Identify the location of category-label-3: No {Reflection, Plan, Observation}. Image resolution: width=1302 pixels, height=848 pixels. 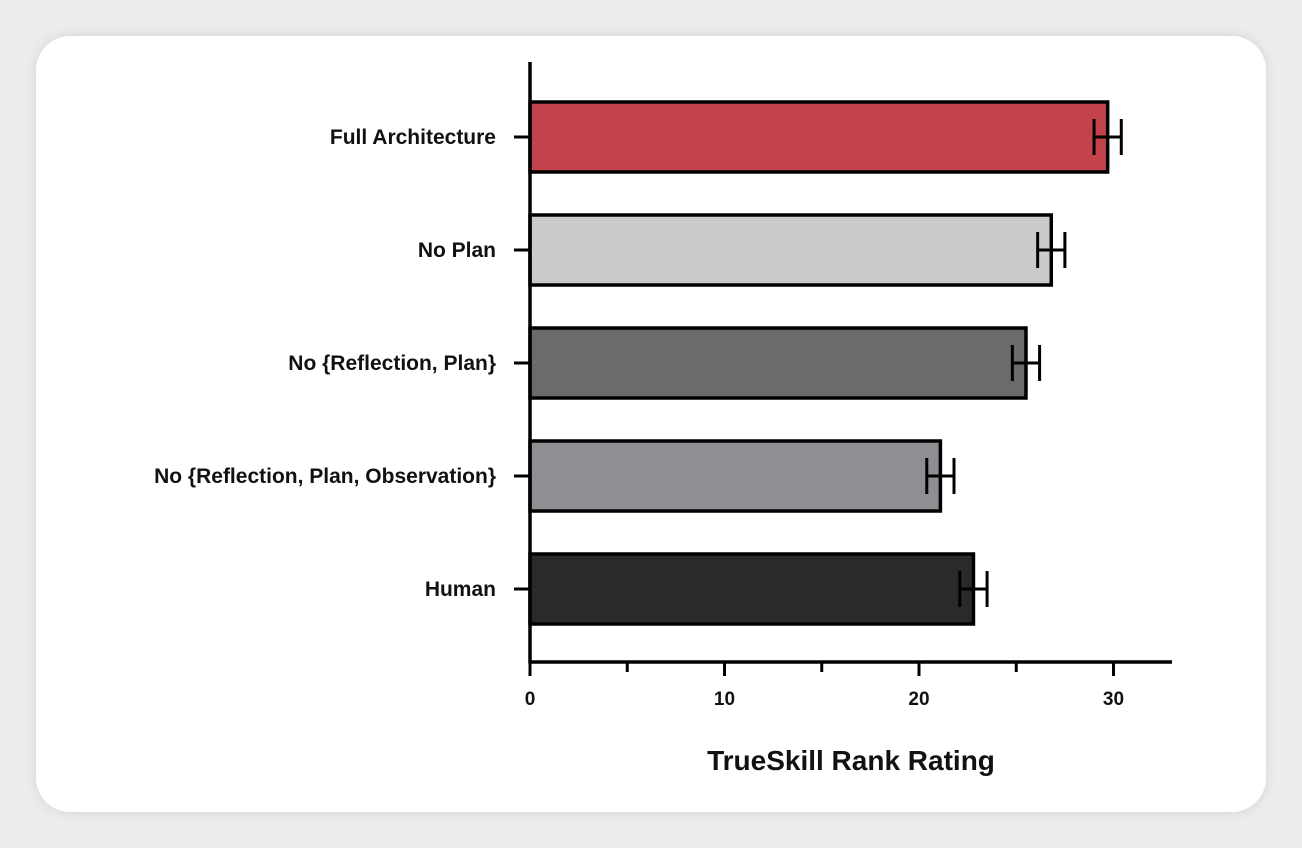
(325, 476).